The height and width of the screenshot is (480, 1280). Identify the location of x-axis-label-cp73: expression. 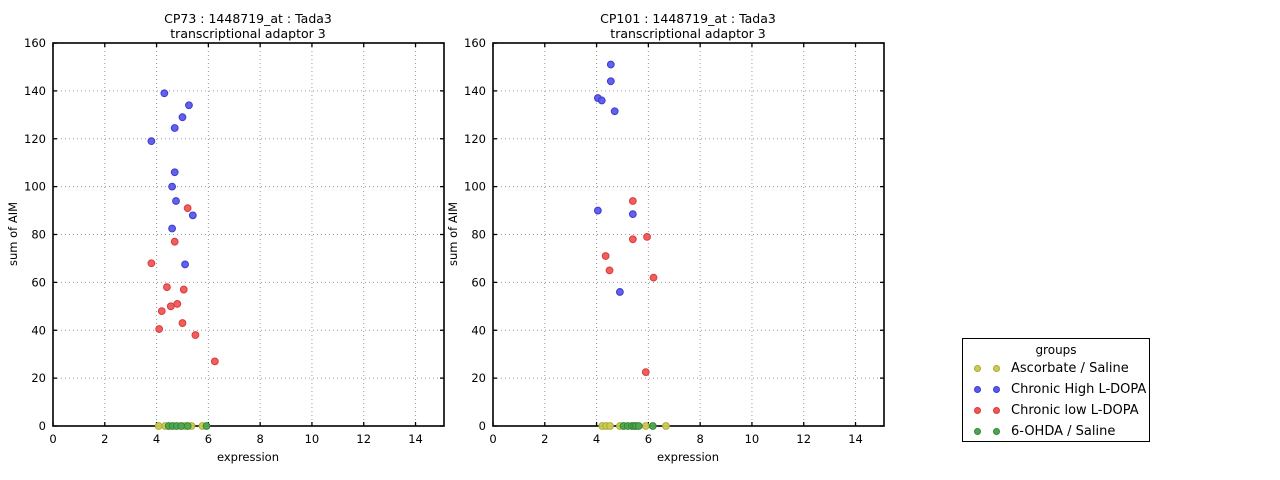
(248, 457).